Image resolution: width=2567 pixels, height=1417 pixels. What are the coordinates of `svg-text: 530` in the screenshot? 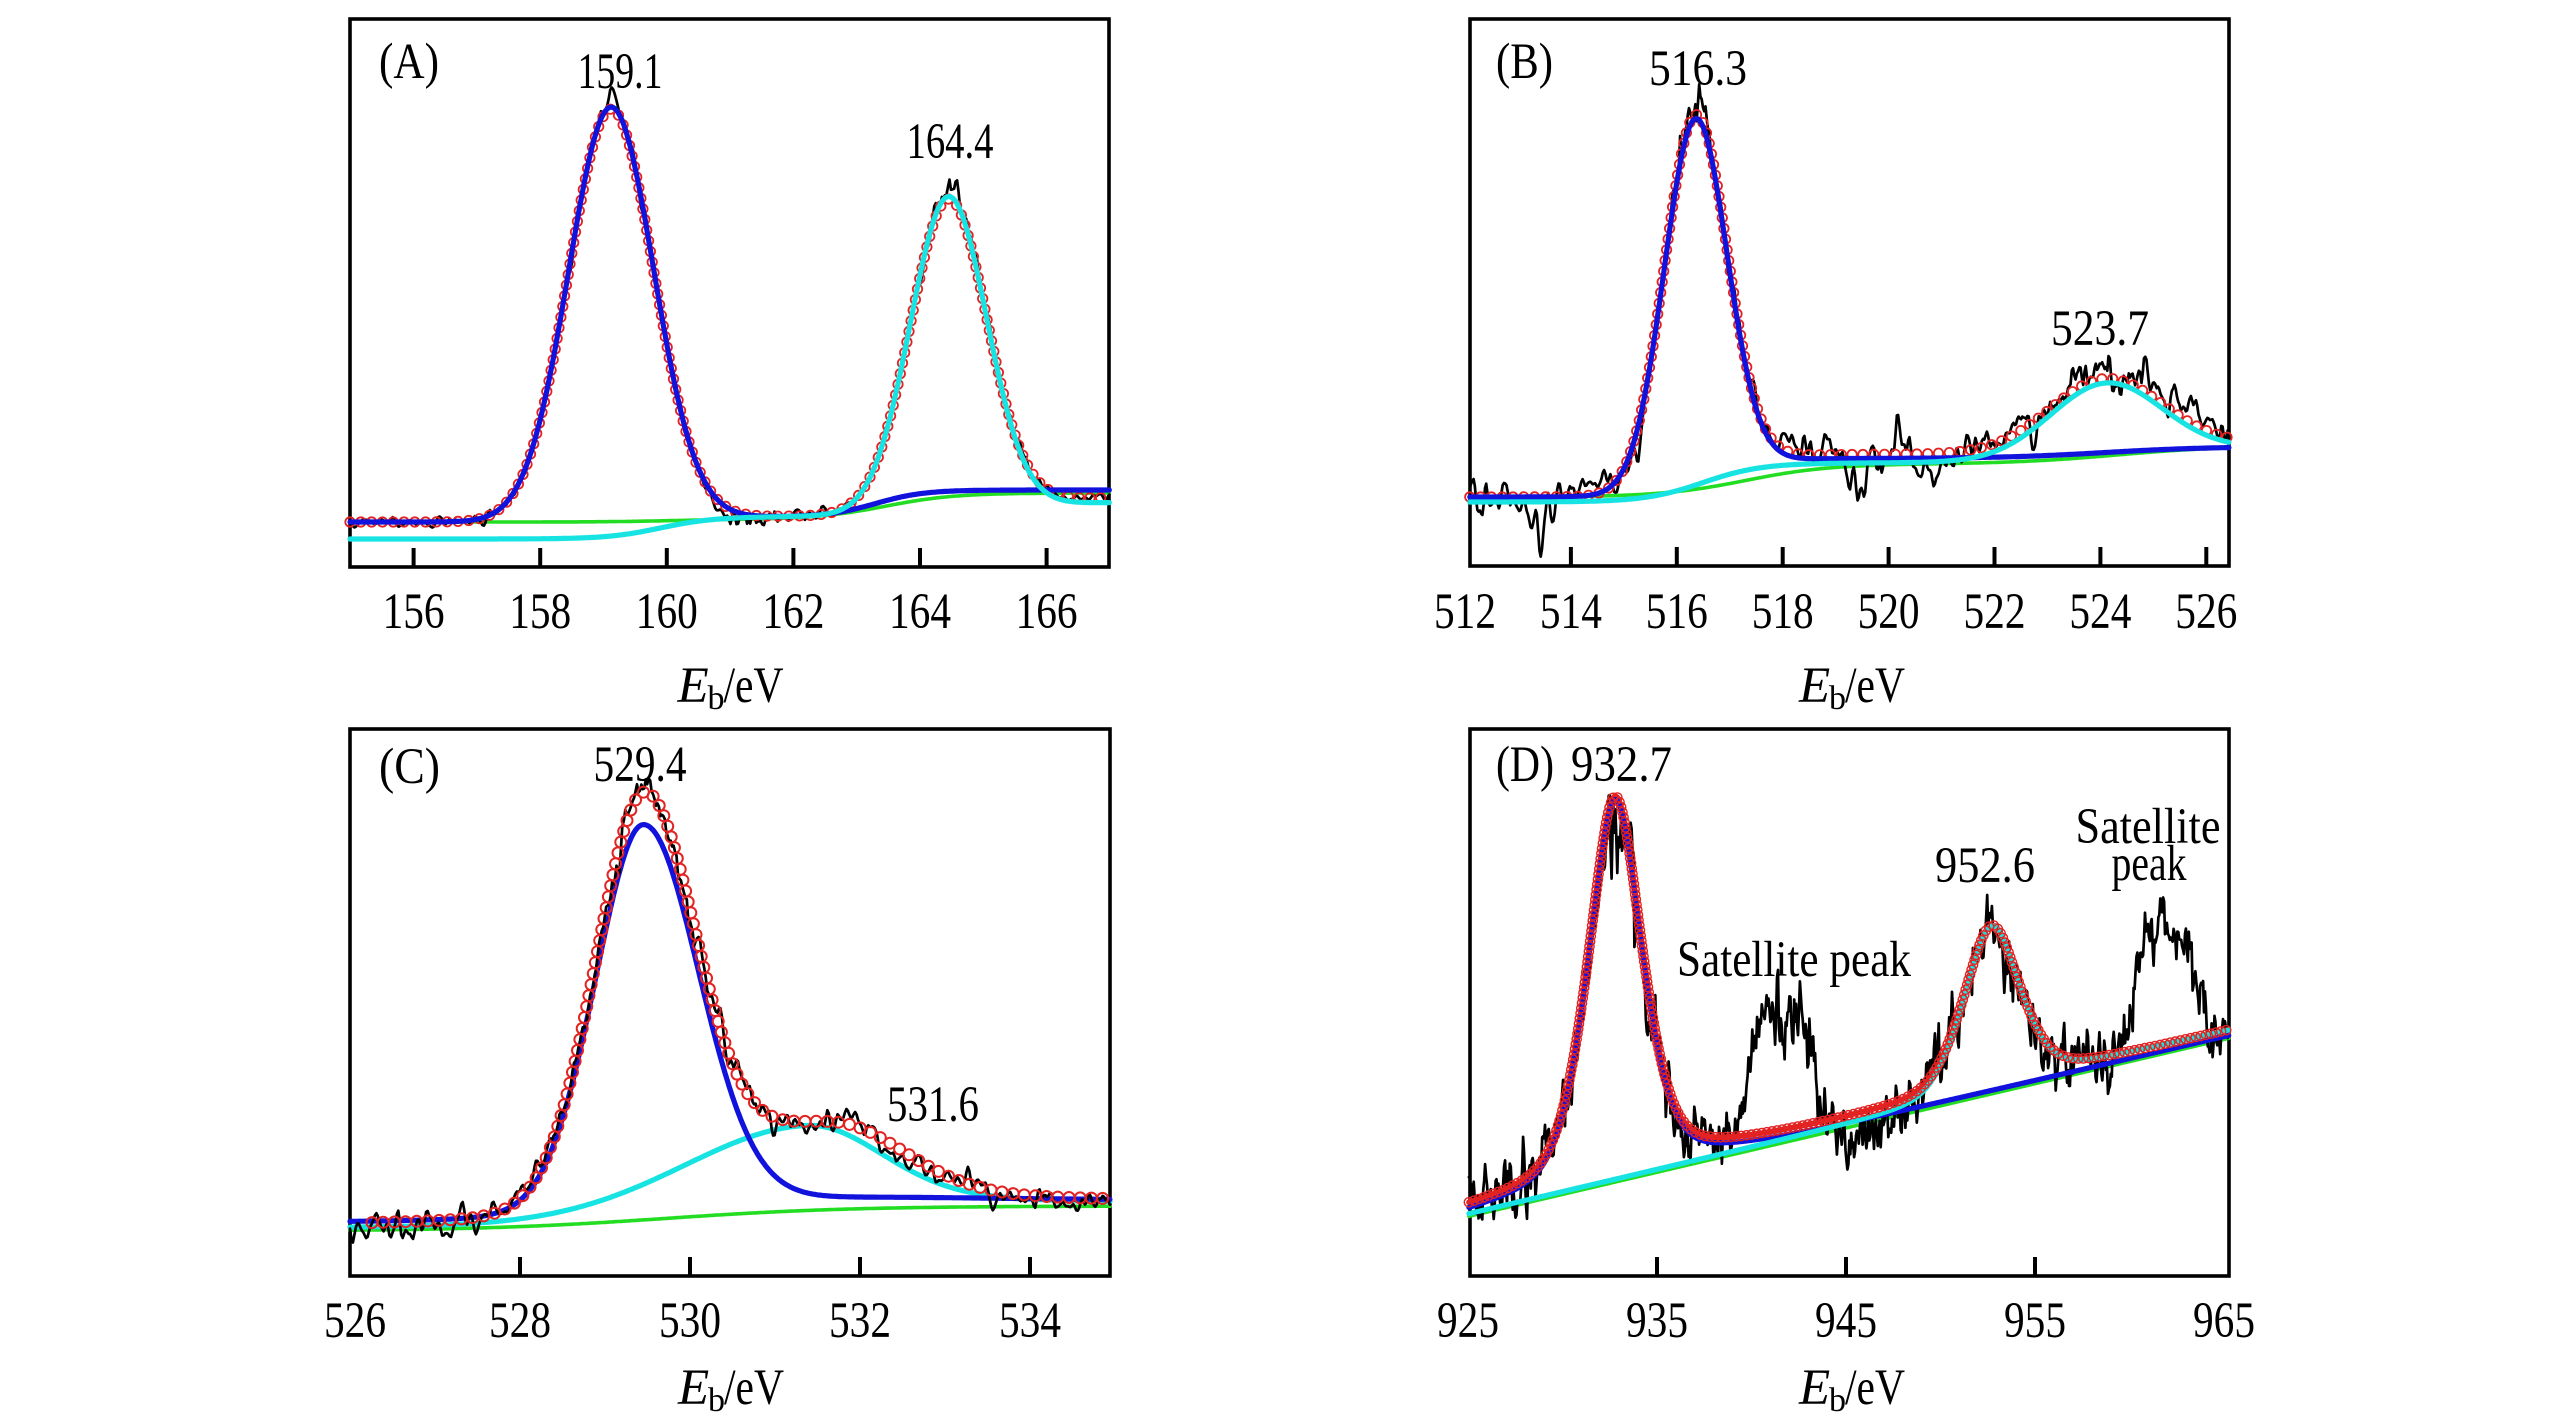 It's located at (690, 1321).